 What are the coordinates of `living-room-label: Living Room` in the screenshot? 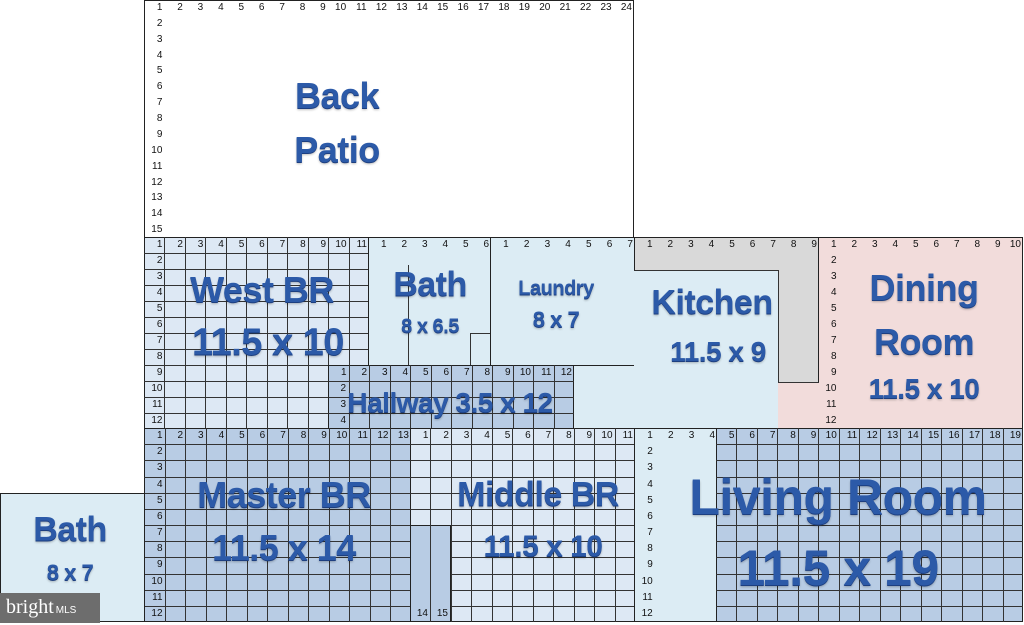 It's located at (838, 497).